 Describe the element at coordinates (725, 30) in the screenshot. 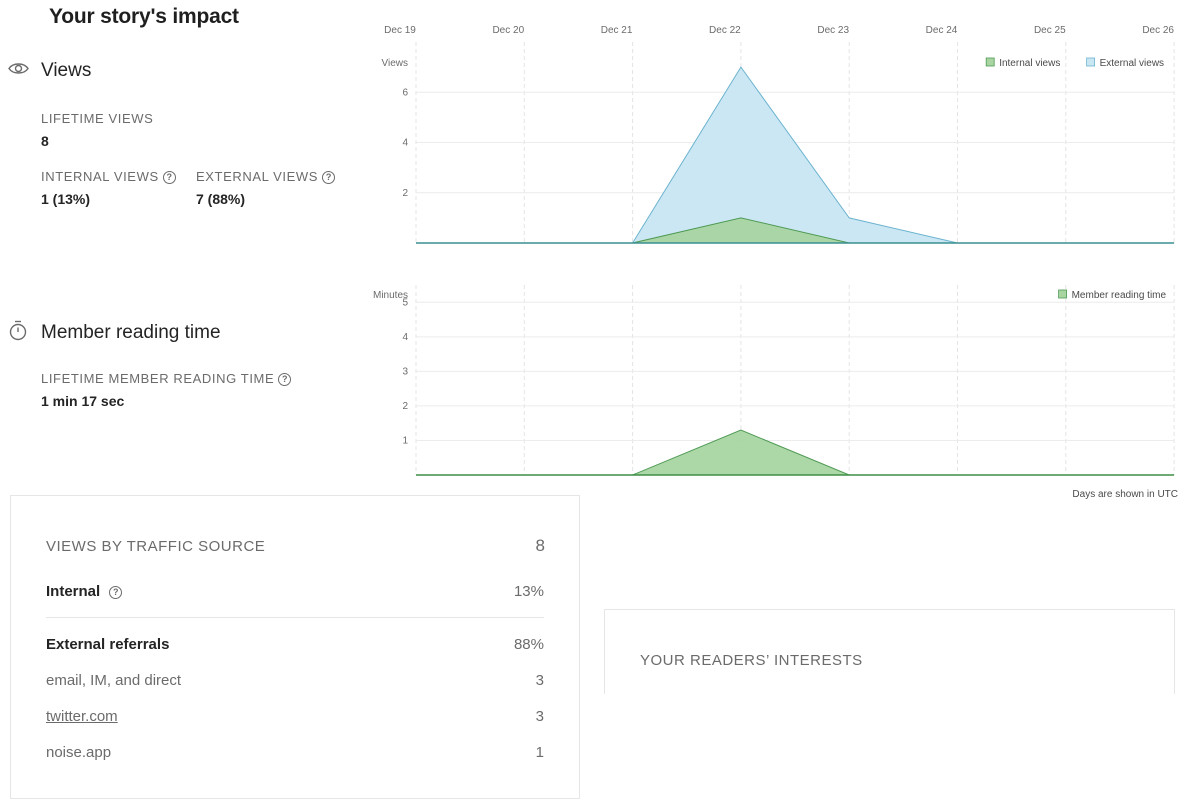

I see `x-tick-label: Dec 22` at that location.